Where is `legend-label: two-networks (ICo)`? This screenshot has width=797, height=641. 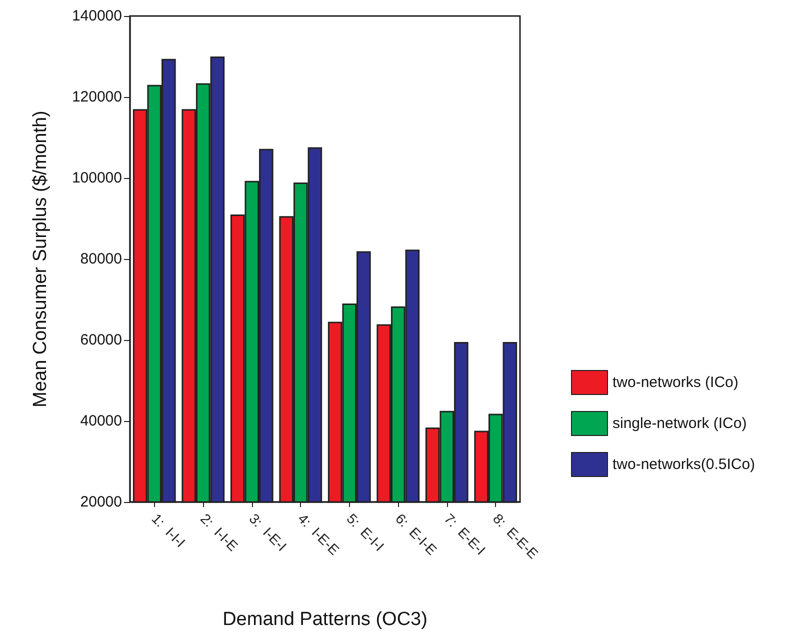
legend-label: two-networks (ICo) is located at coordinates (675, 382).